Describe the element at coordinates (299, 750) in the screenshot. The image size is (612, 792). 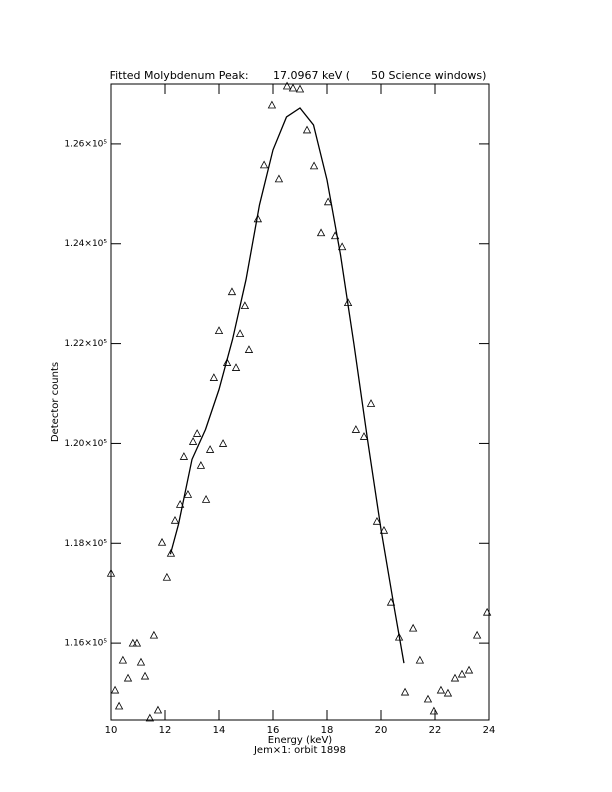
I see `subtitle: Jem×1: orbit 1898` at that location.